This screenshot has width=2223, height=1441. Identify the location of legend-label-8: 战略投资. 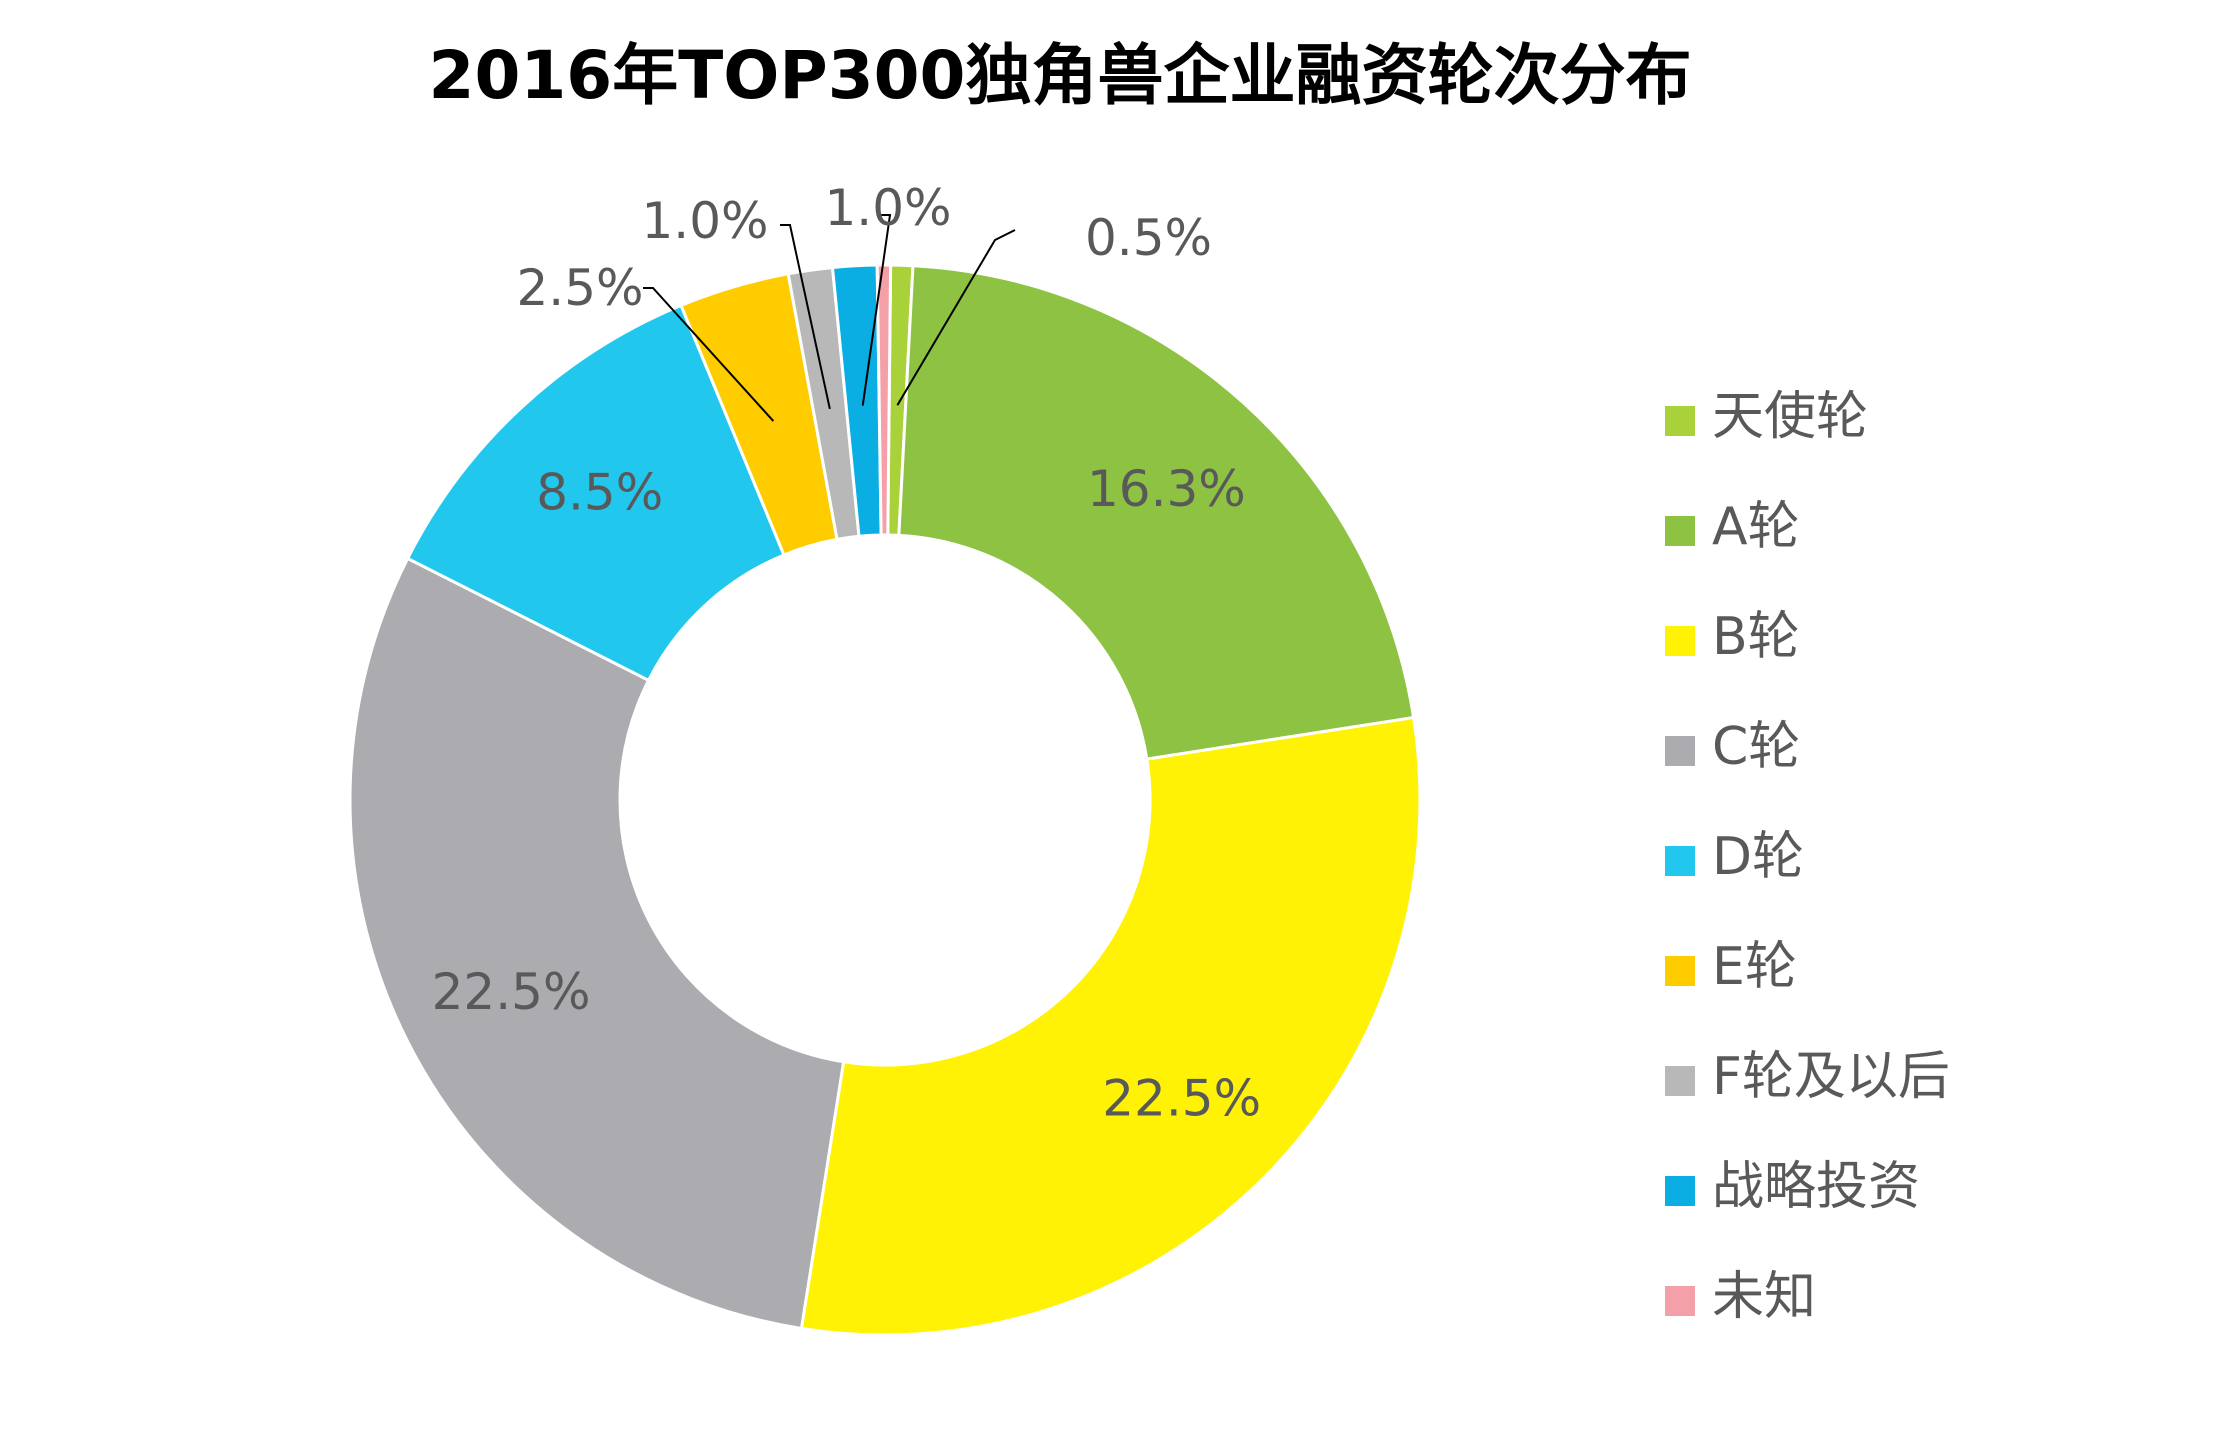
(1816, 1187).